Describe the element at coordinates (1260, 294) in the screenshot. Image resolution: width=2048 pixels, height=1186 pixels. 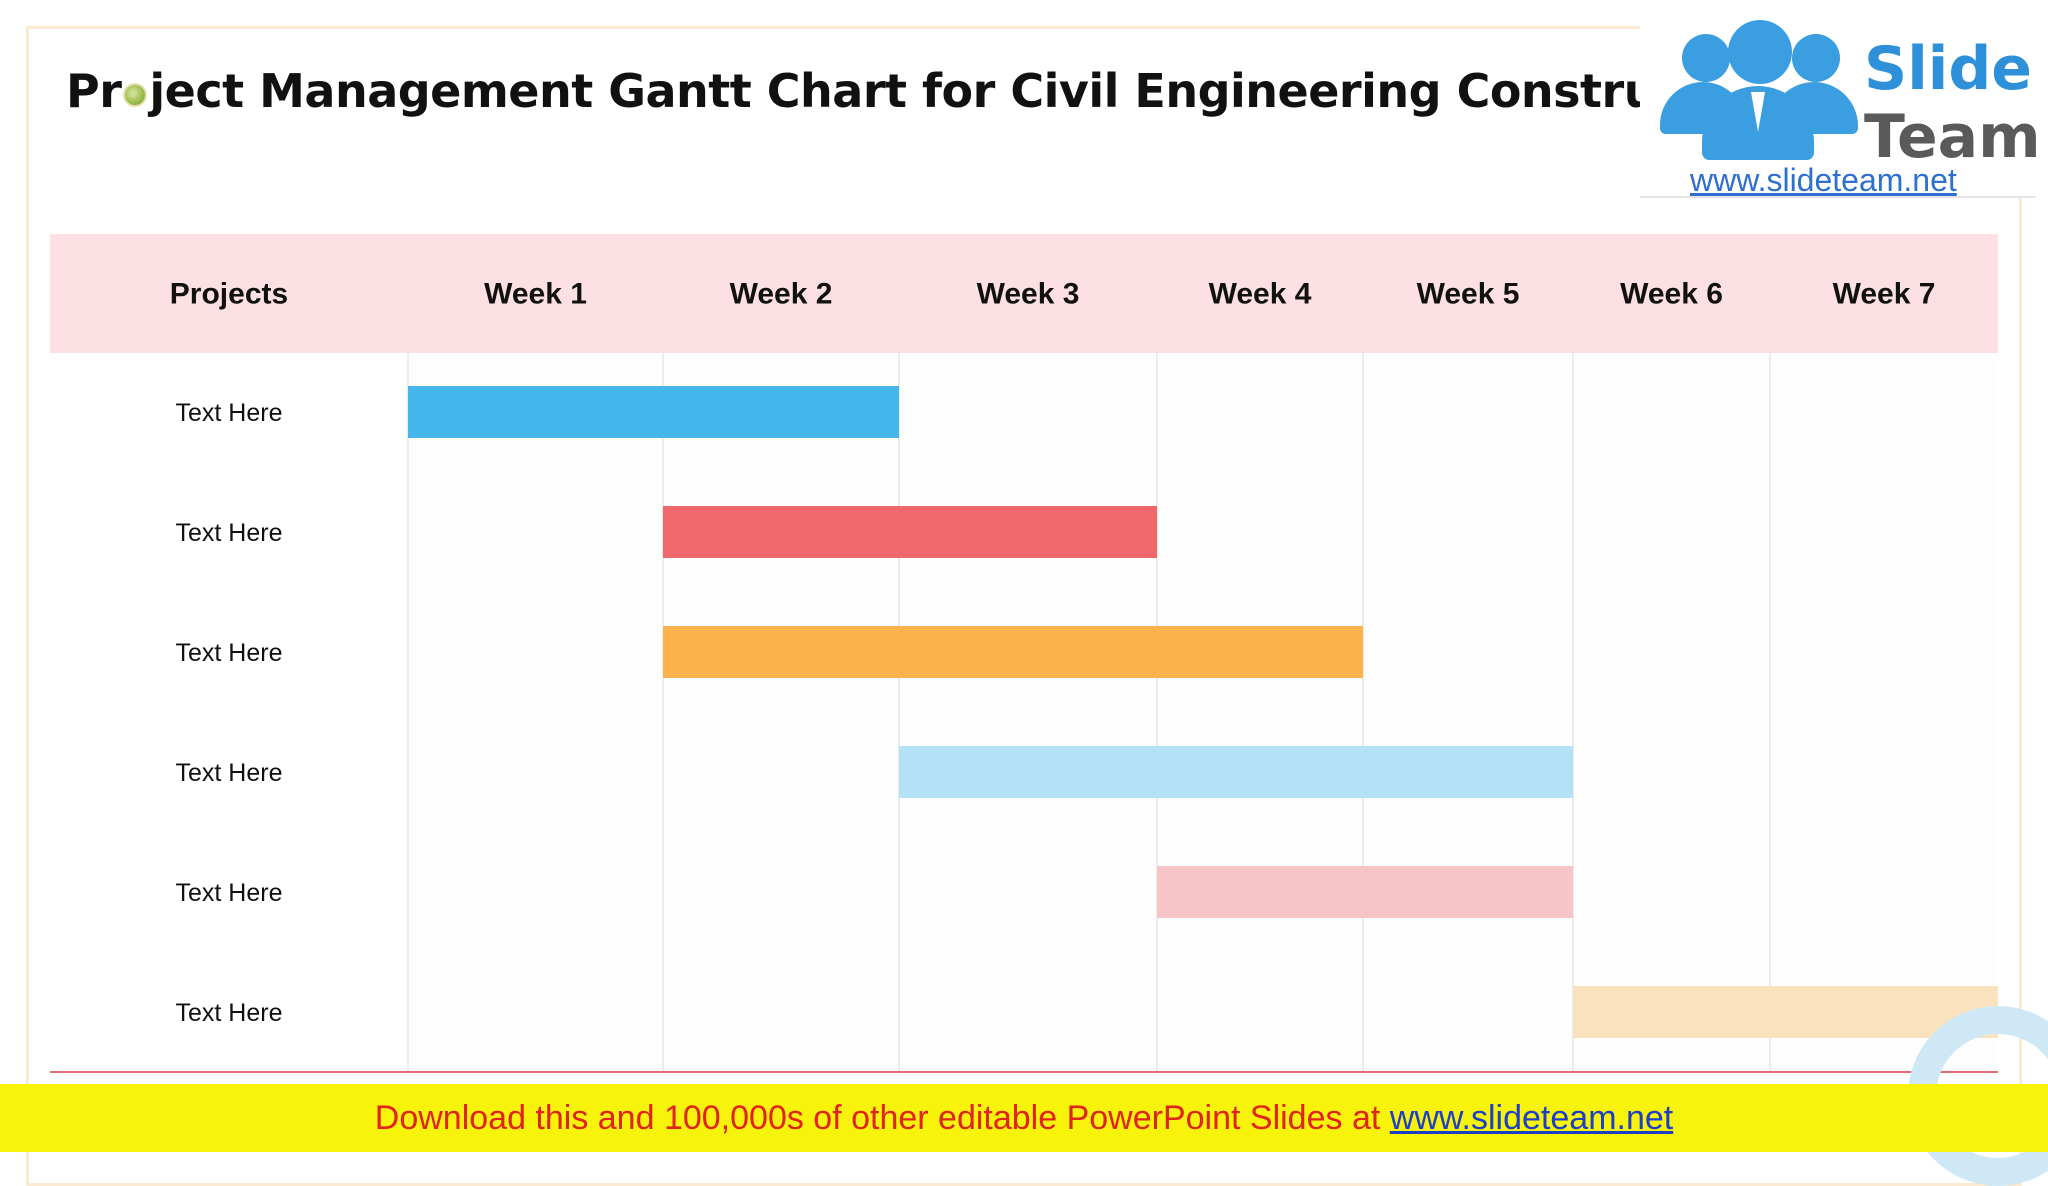
I see `header-week-4: Week 4` at that location.